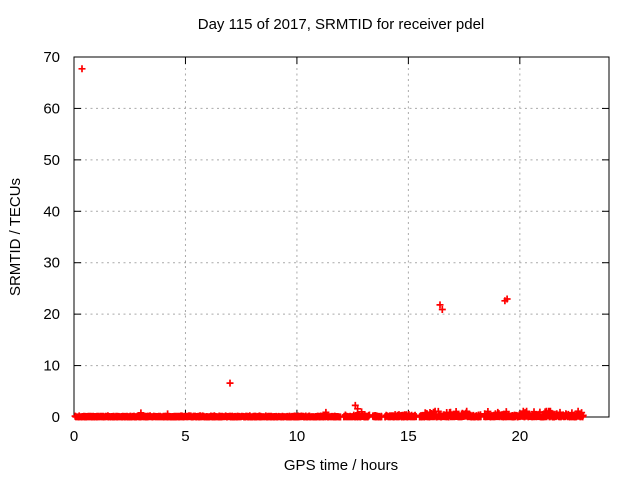  Describe the element at coordinates (15, 237) in the screenshot. I see `y-axis-label: SRMTID / TECUs` at that location.